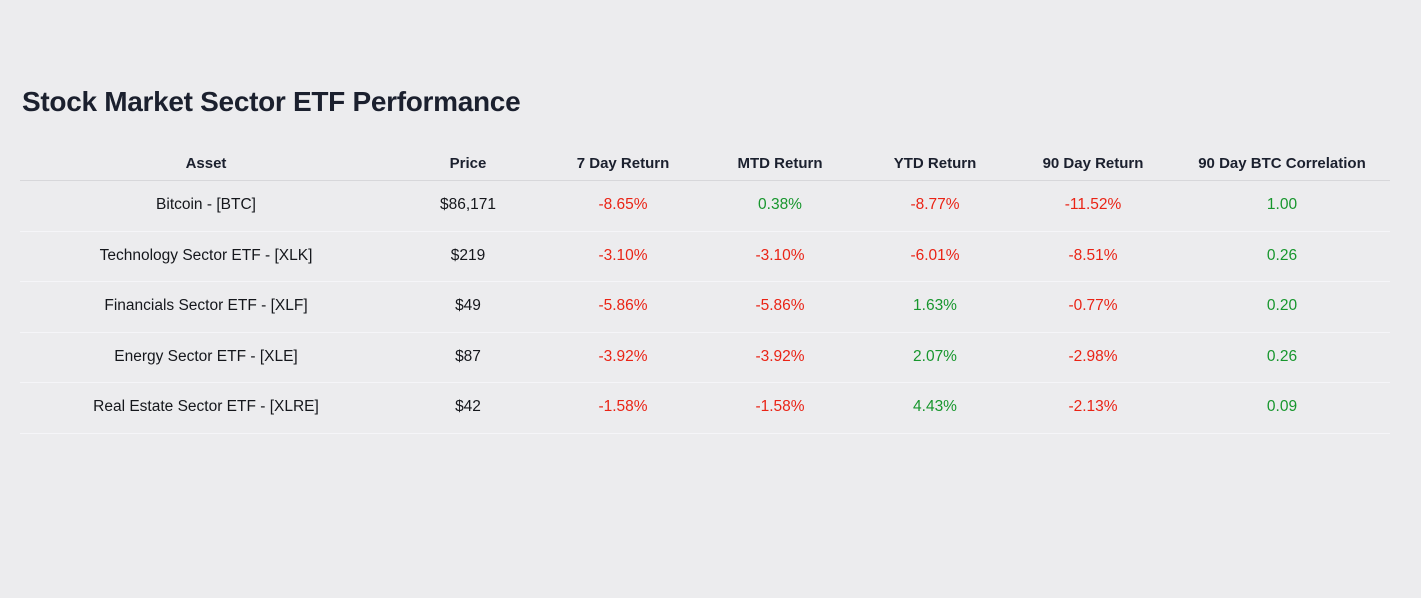 This screenshot has width=1421, height=598. Describe the element at coordinates (1093, 306) in the screenshot. I see `90-day-return-cell: -0.77%` at that location.